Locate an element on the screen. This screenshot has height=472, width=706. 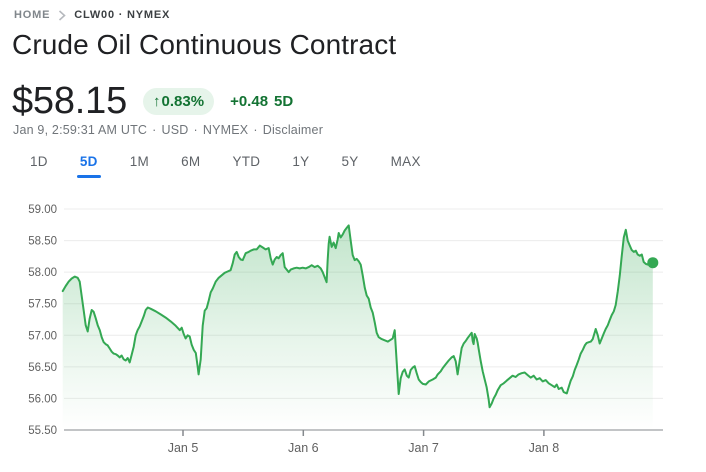
tab-6m: 6M is located at coordinates (191, 161).